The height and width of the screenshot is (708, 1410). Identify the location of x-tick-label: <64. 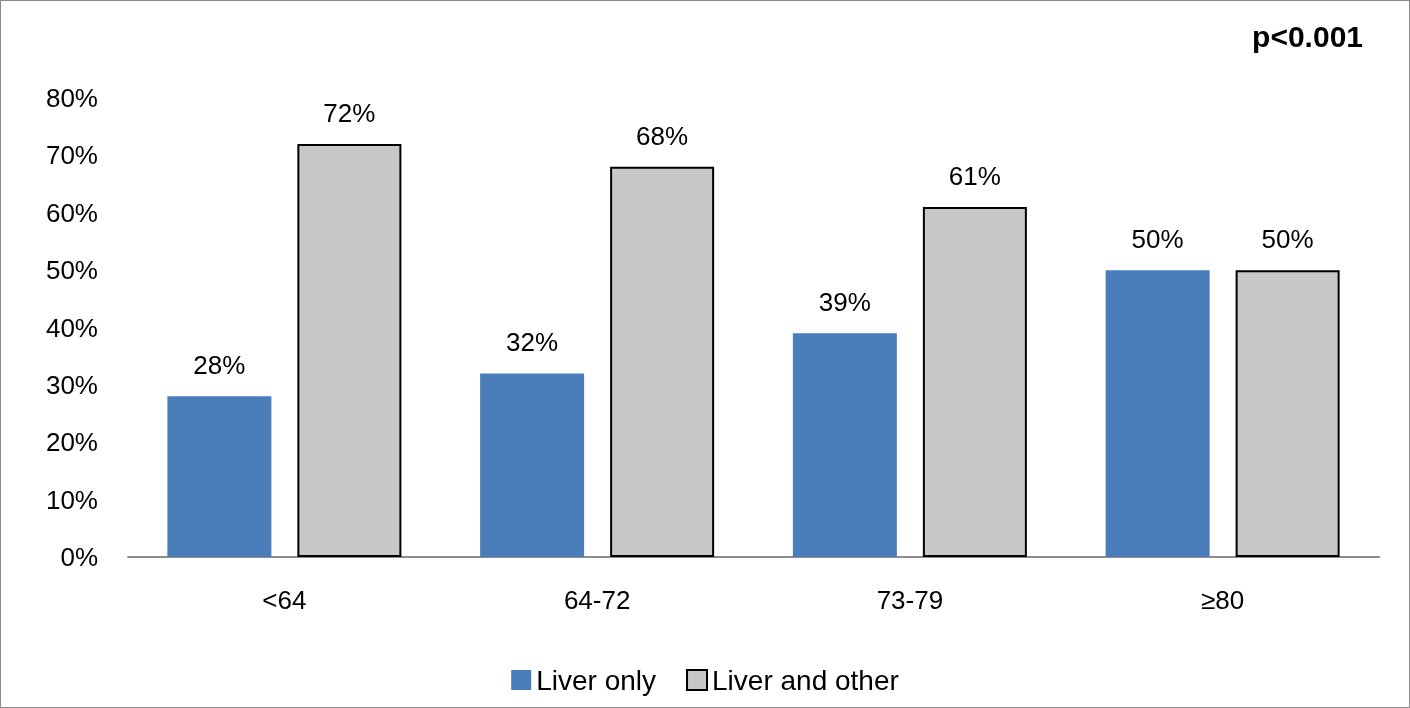
(284, 600).